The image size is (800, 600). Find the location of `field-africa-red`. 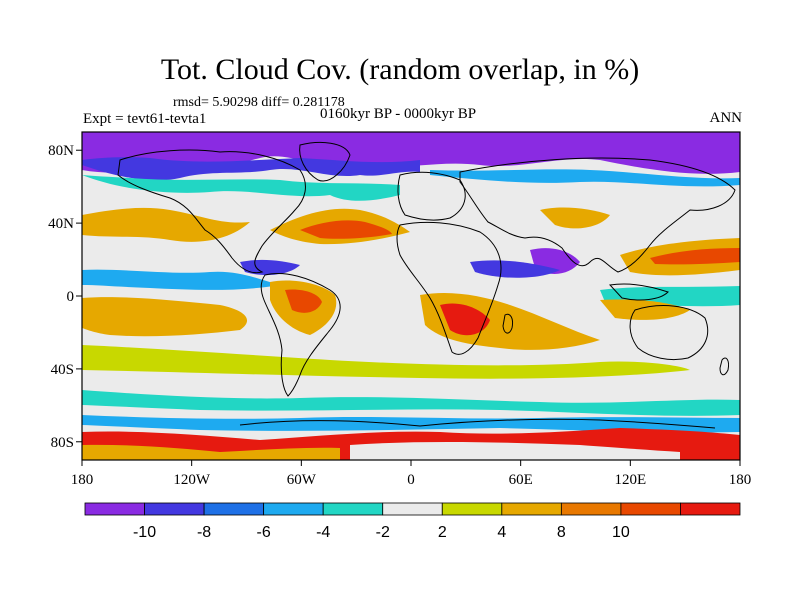

field-africa-red is located at coordinates (465, 319).